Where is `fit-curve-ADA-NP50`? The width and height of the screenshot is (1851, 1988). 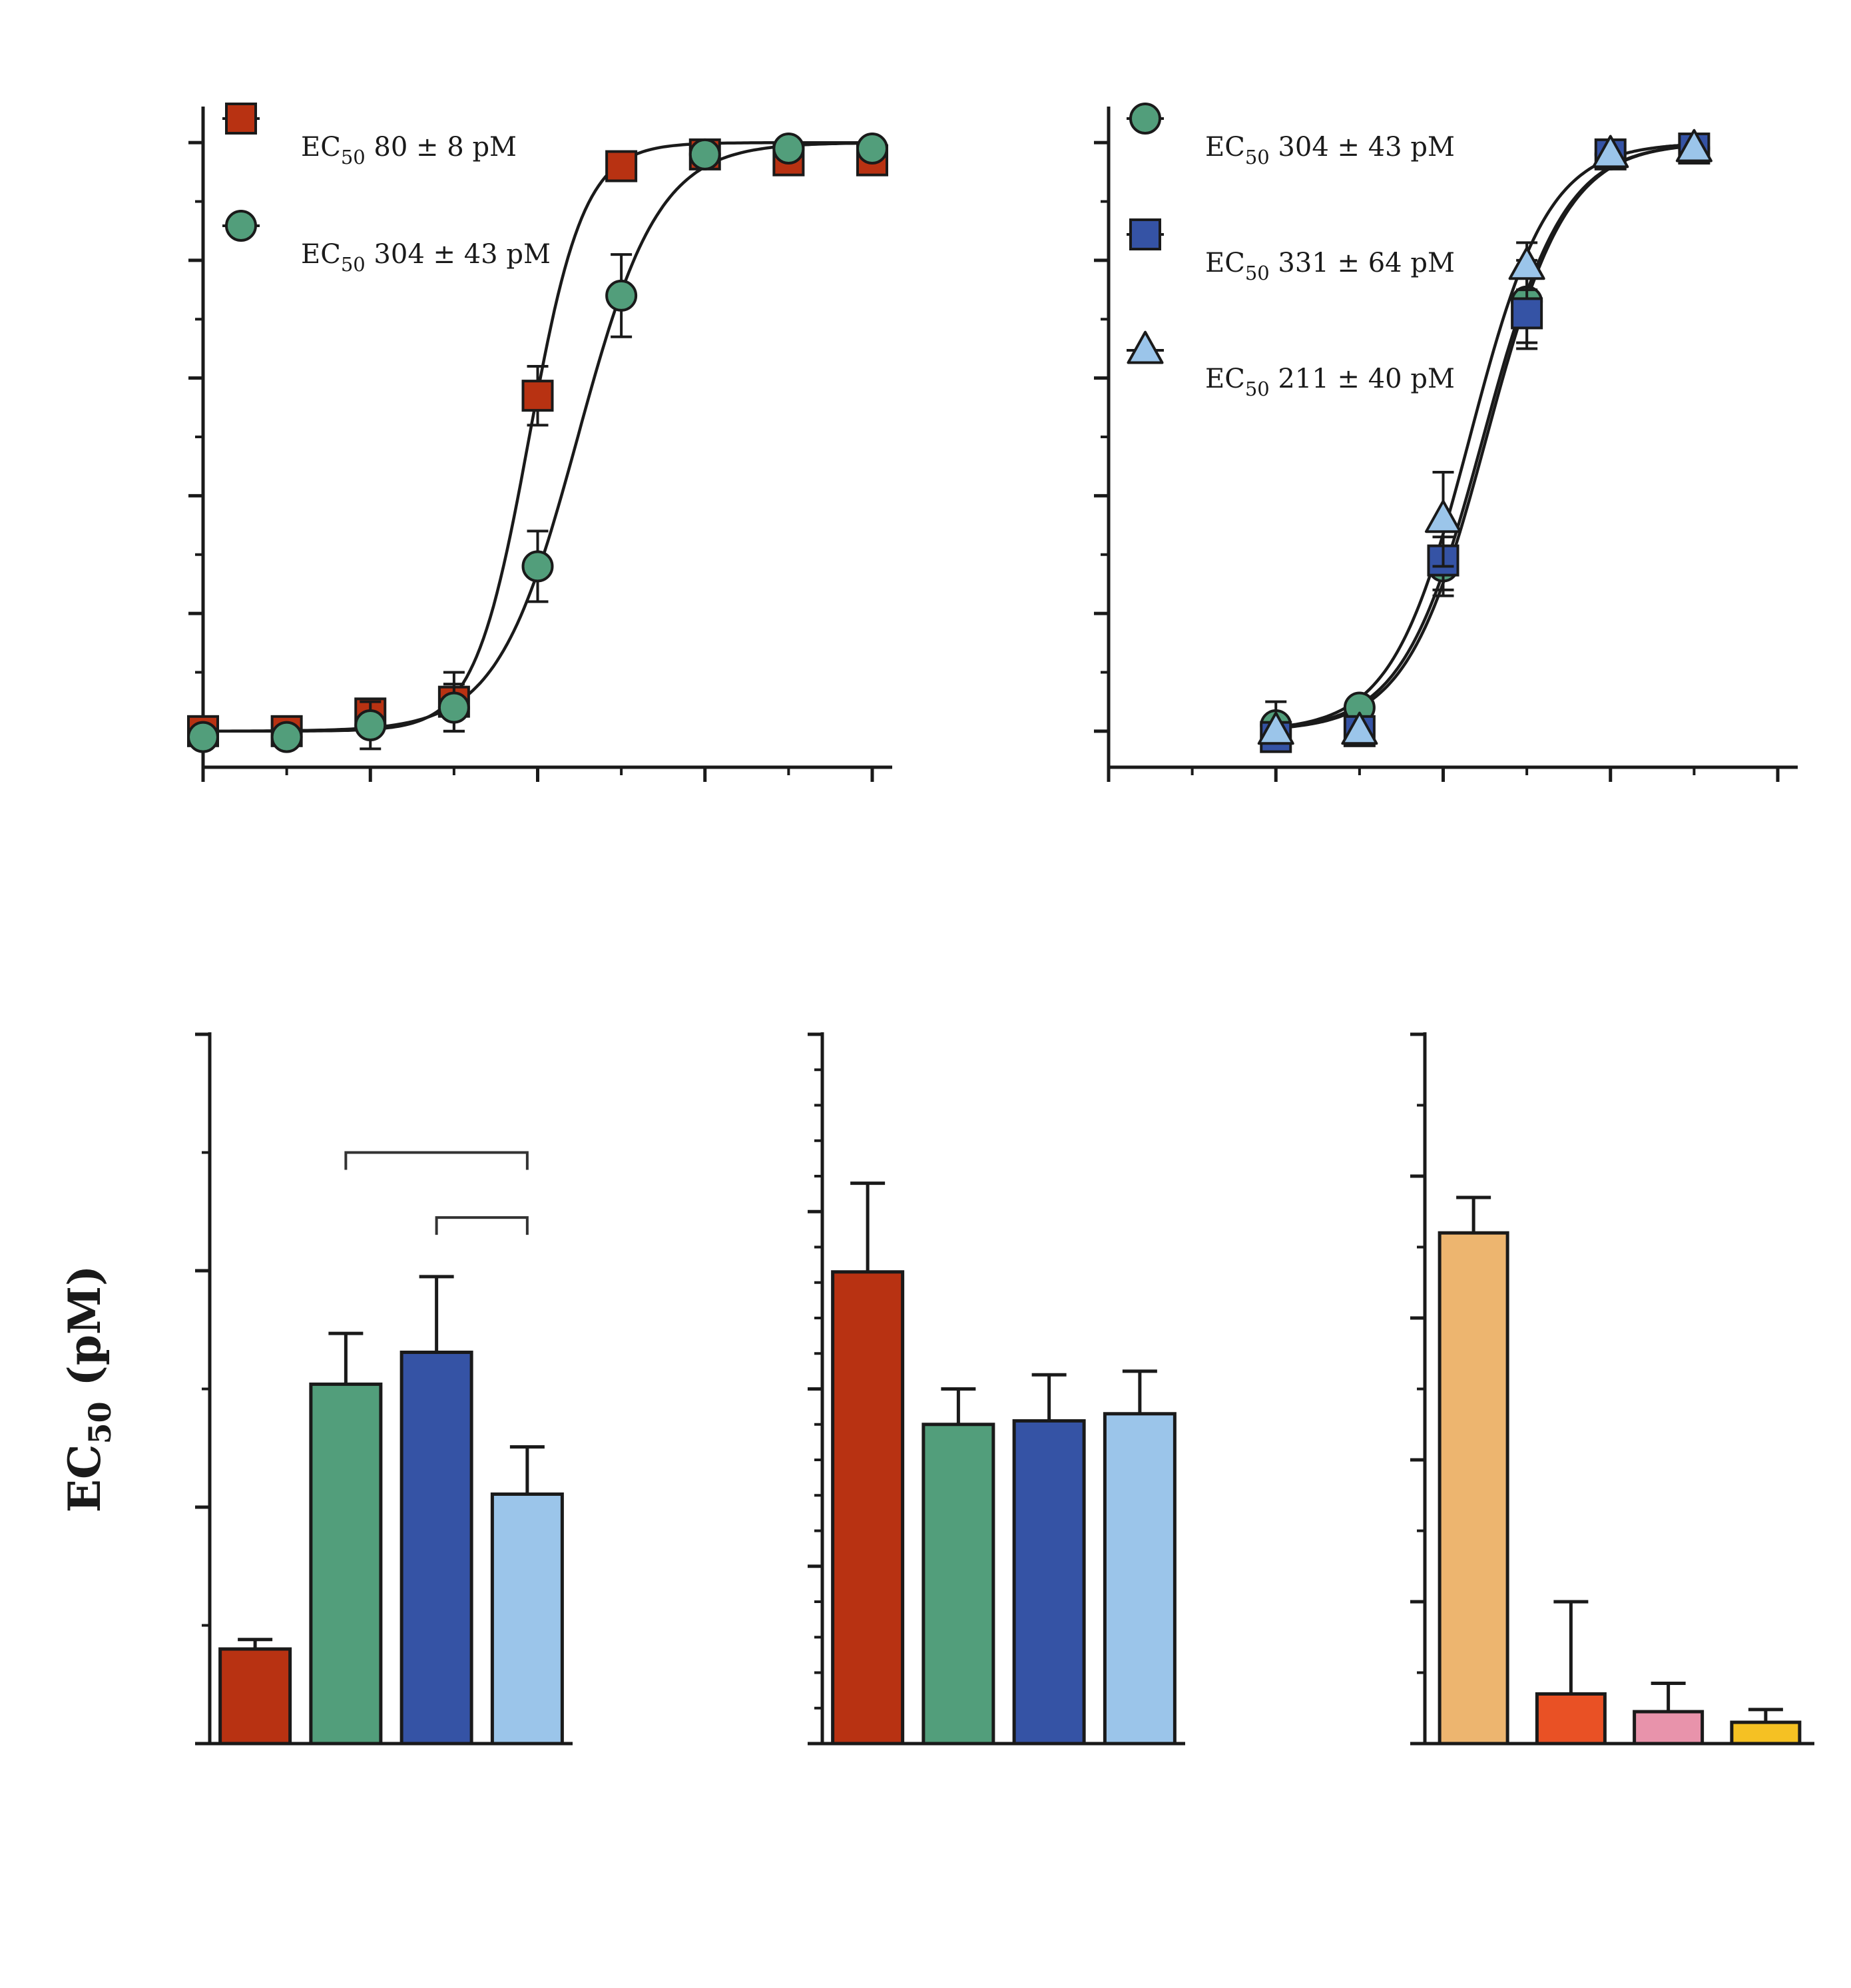 fit-curve-ADA-NP50 is located at coordinates (1485, 437).